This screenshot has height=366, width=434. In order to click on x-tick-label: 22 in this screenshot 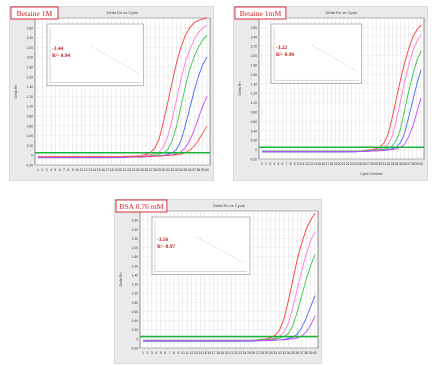, I will do `click(129, 170)`.